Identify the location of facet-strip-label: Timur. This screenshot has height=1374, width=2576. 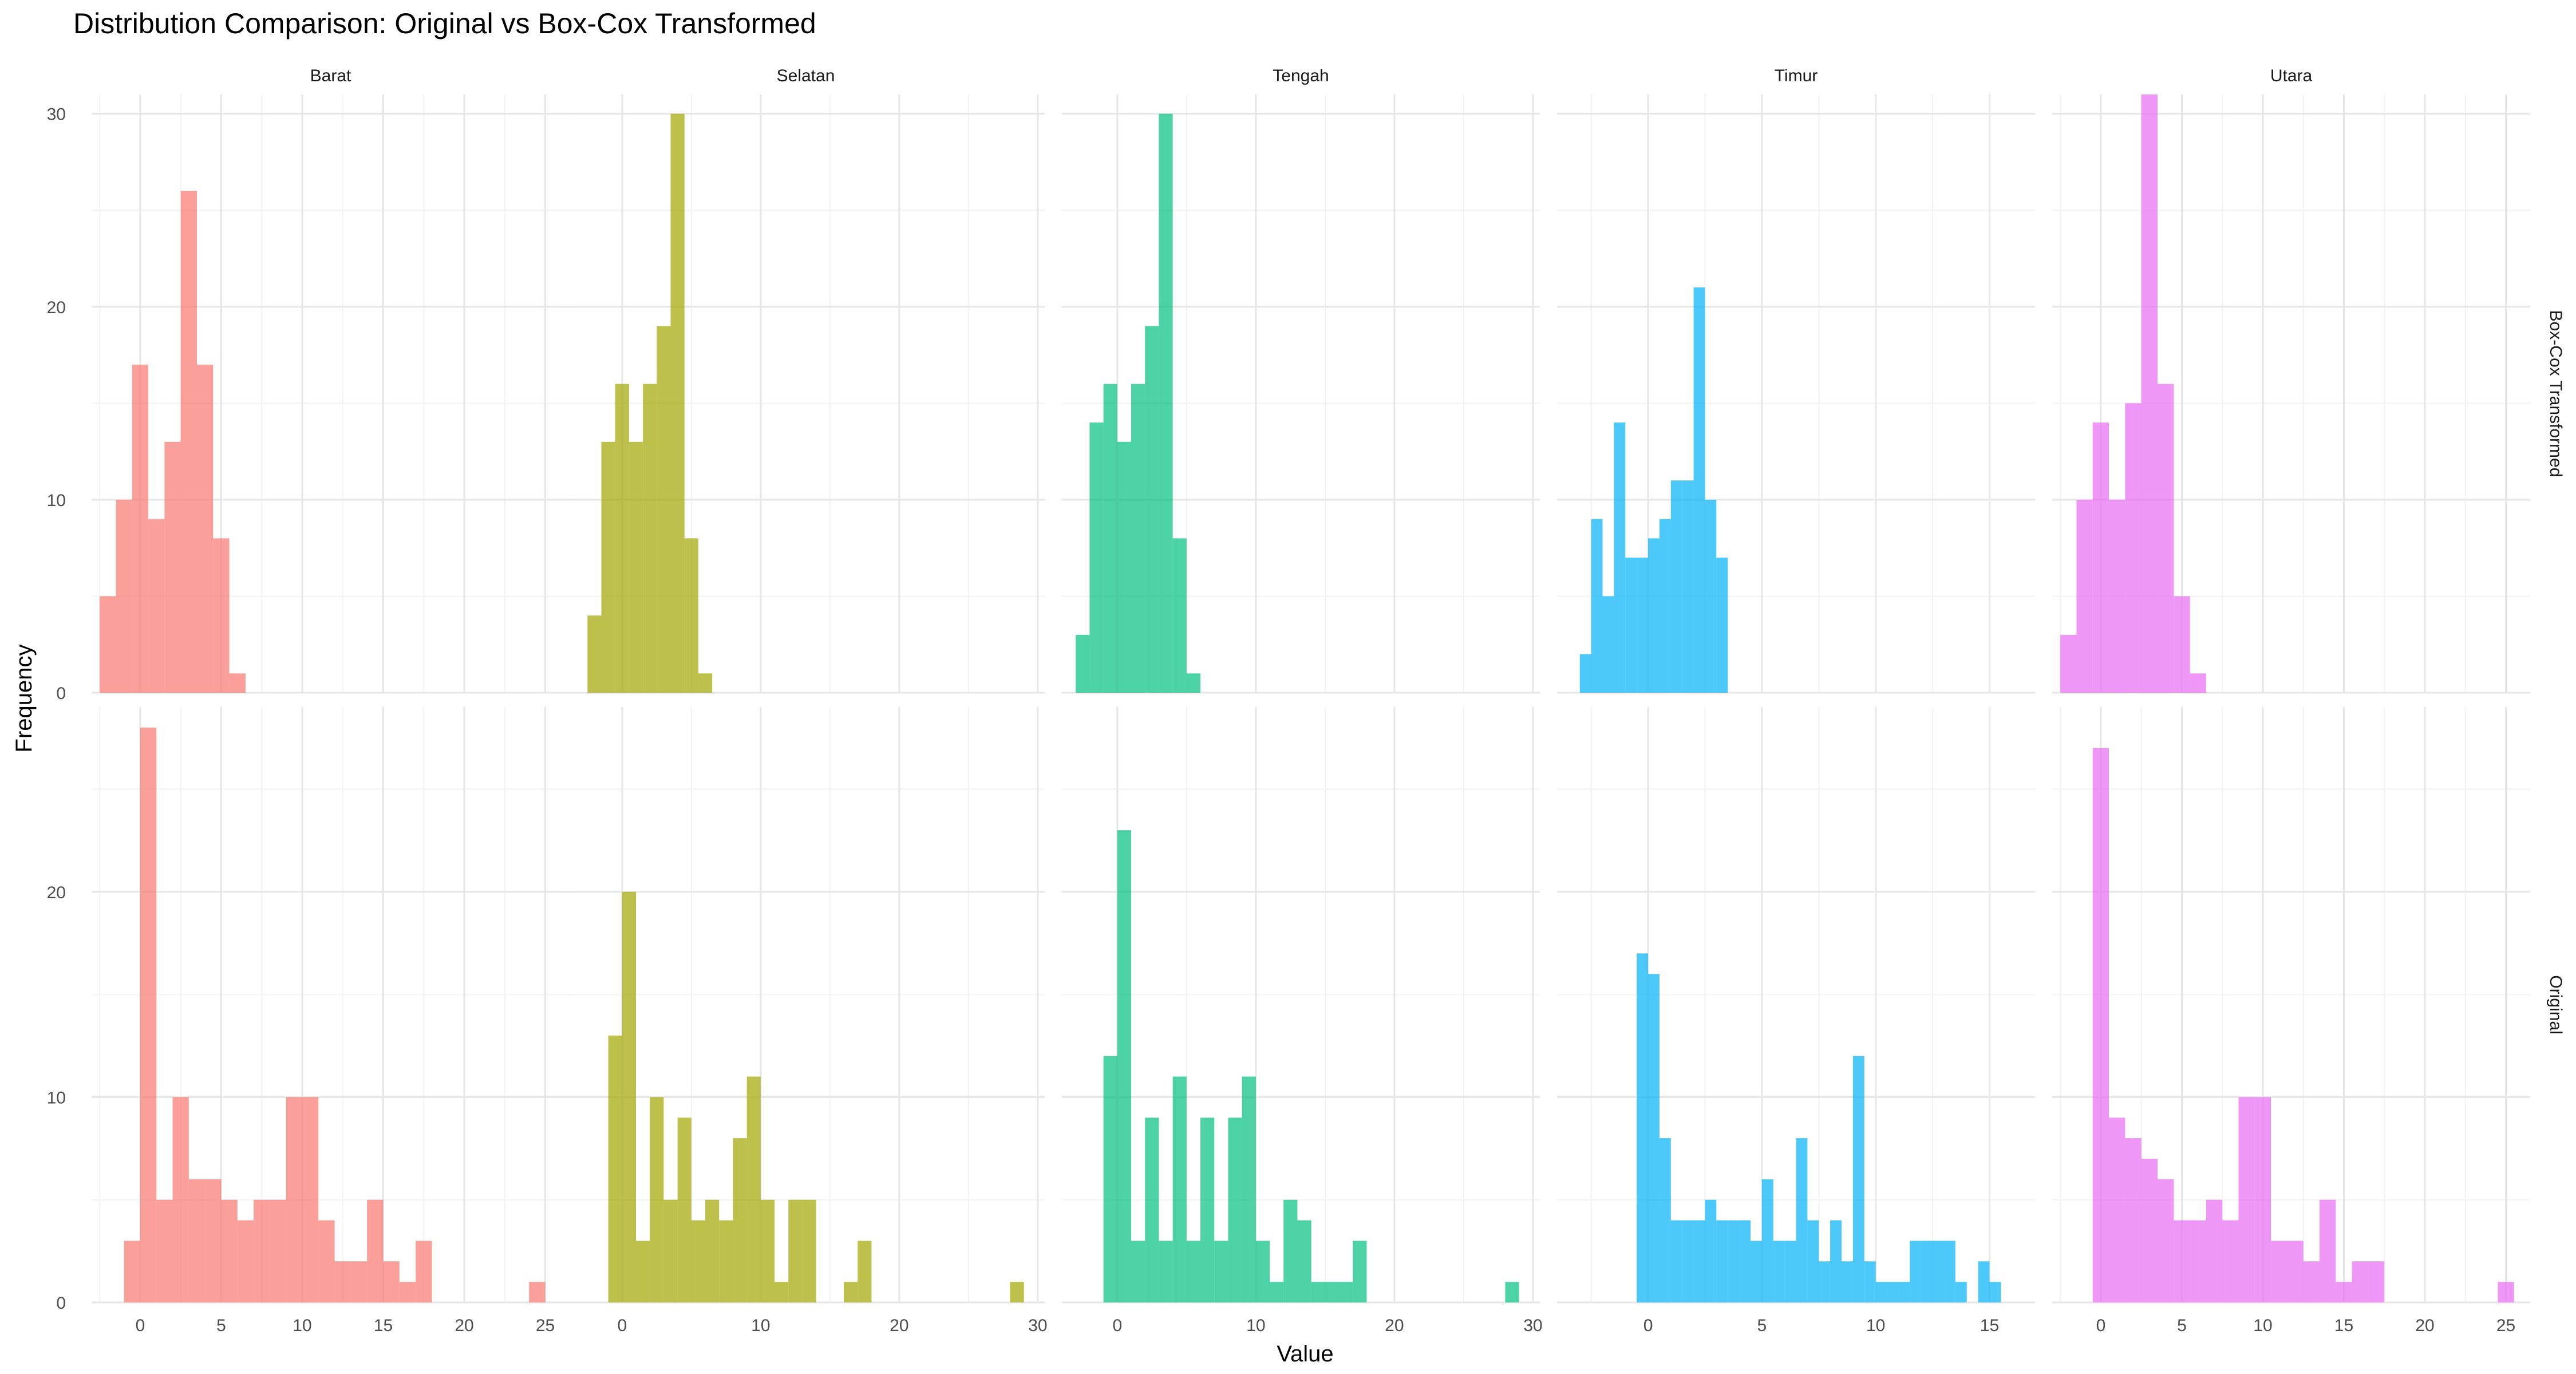
(1796, 75).